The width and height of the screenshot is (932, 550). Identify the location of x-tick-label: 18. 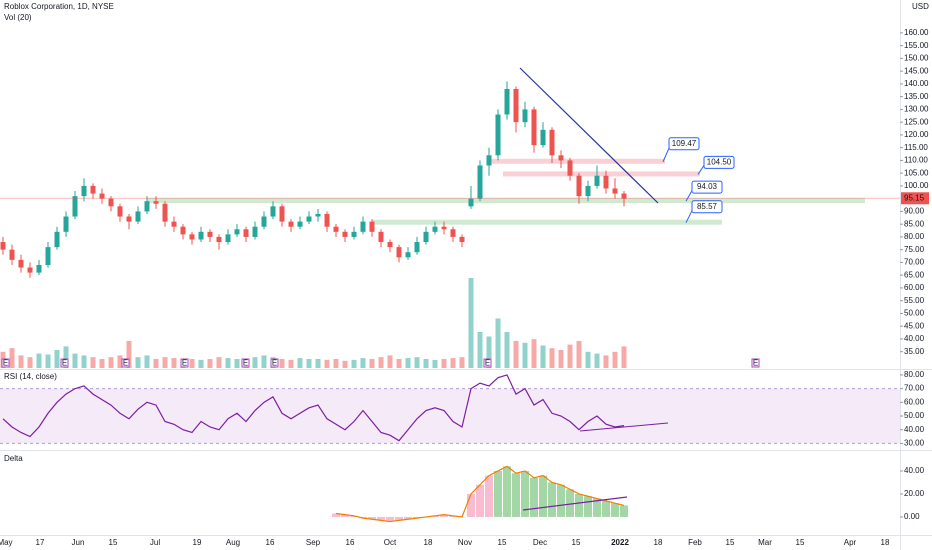
(885, 542).